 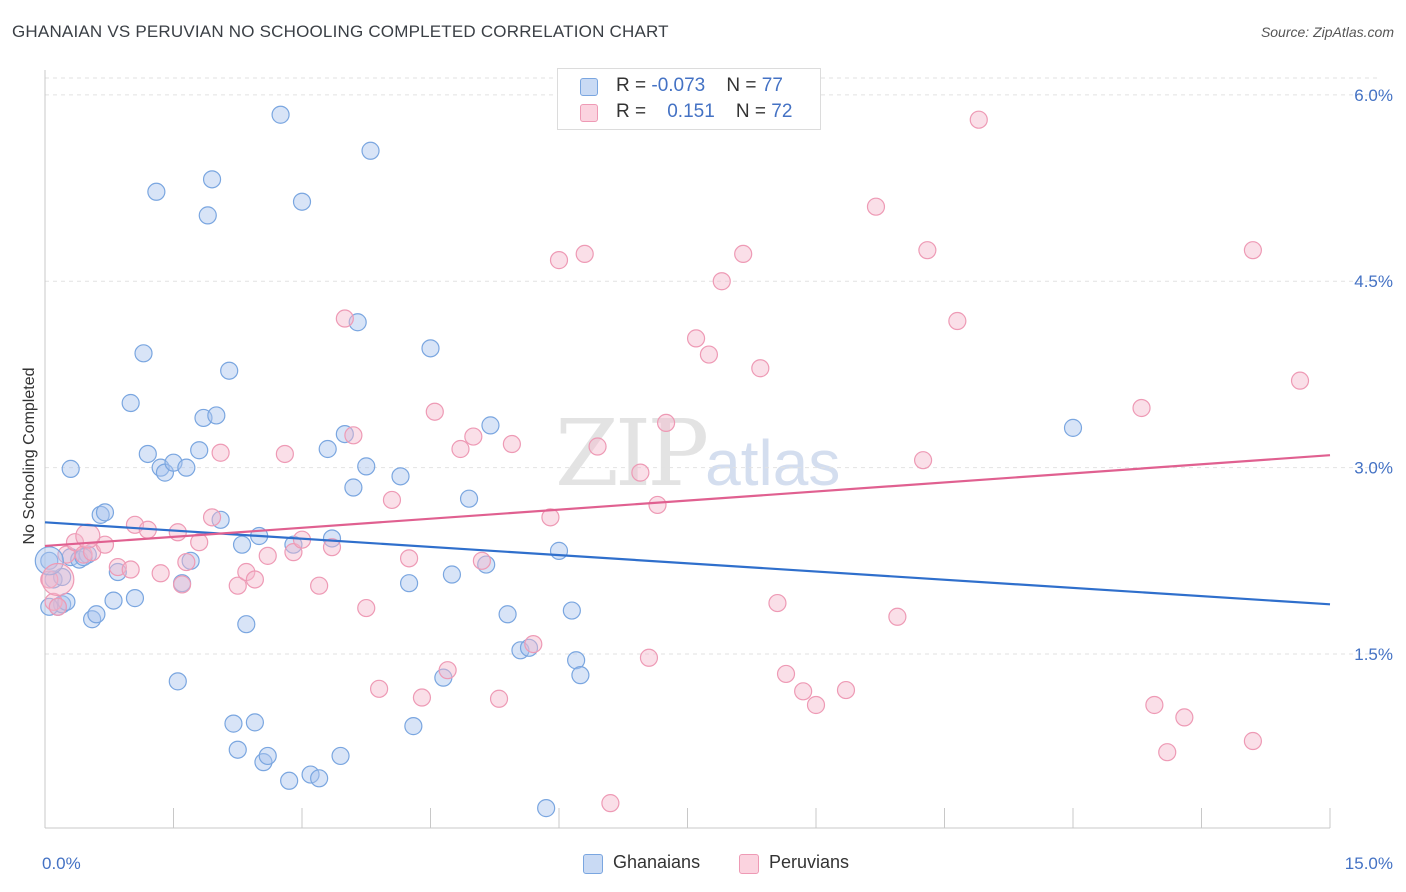 I want to click on y-tick-label: 6.0%, so click(x=1373, y=95).